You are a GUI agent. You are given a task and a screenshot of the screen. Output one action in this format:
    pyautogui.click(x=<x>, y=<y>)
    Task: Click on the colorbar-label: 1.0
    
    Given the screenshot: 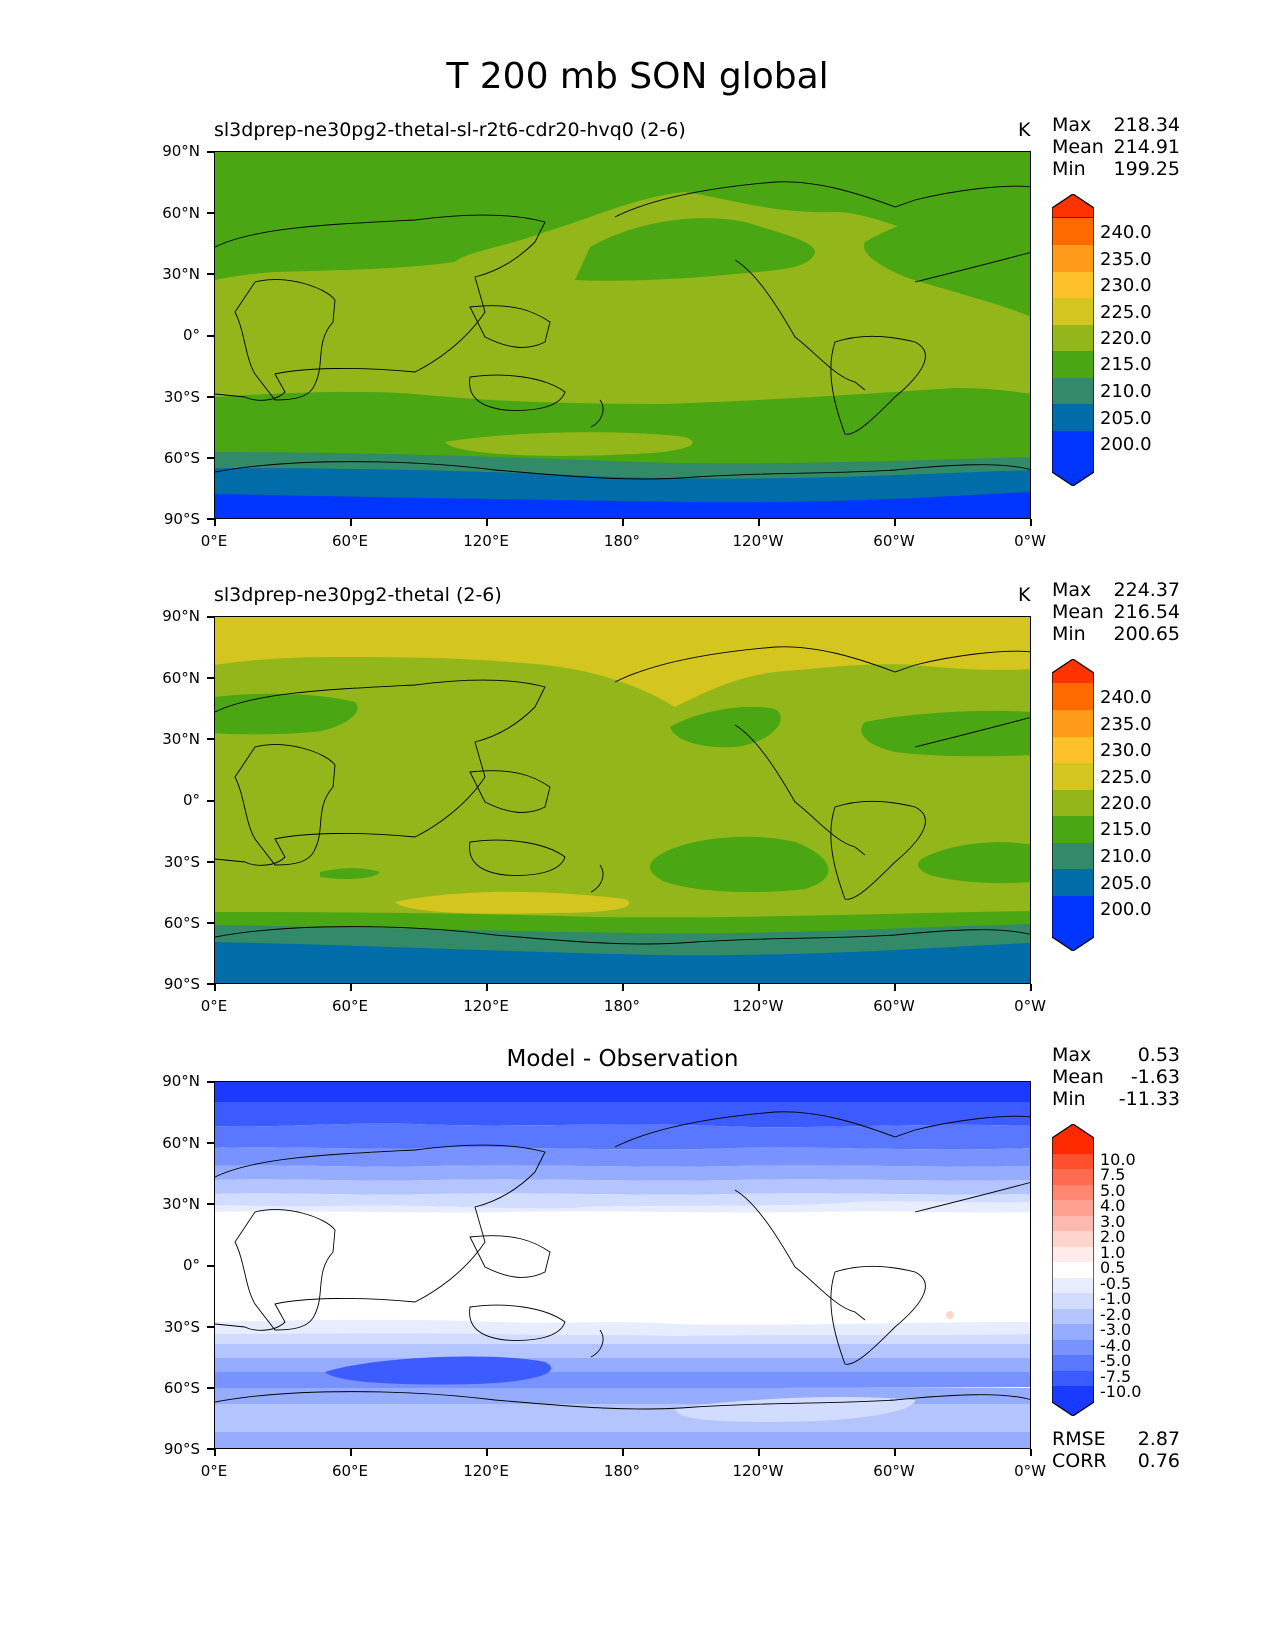 What is the action you would take?
    pyautogui.click(x=1113, y=1252)
    